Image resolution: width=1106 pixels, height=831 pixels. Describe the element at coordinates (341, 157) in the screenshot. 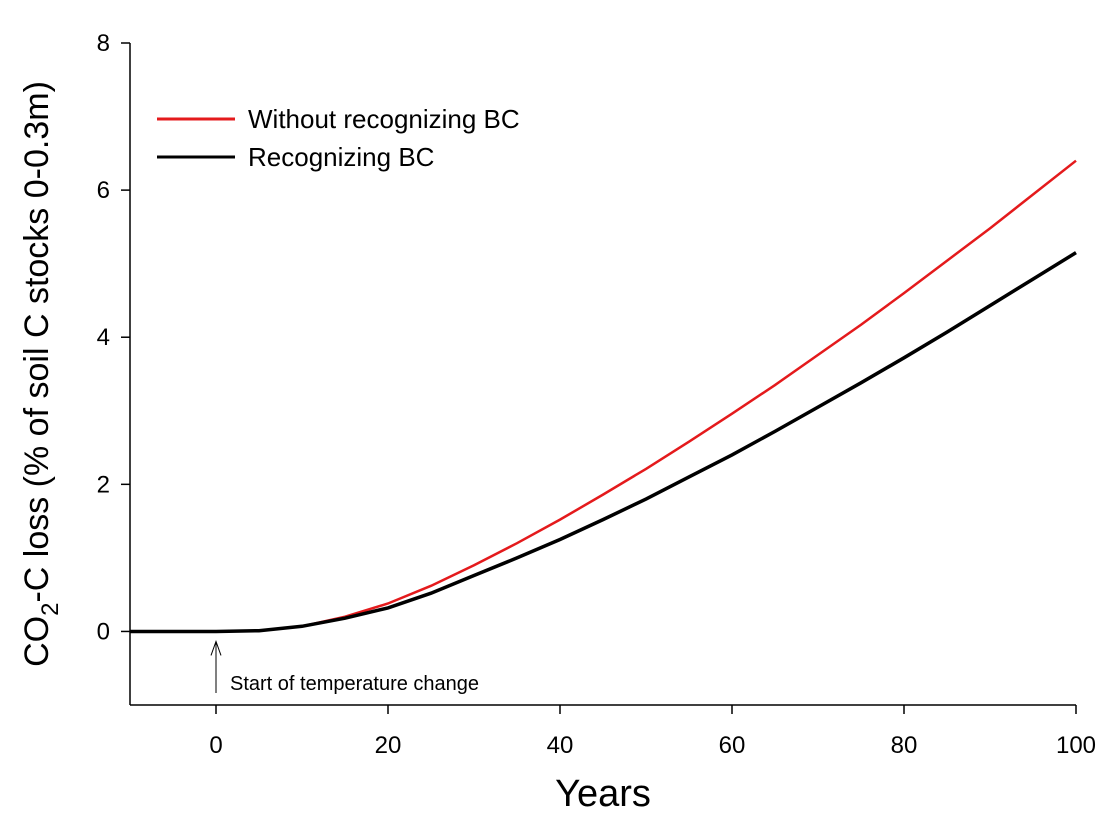

I see `legend-label: Recognizing BC` at that location.